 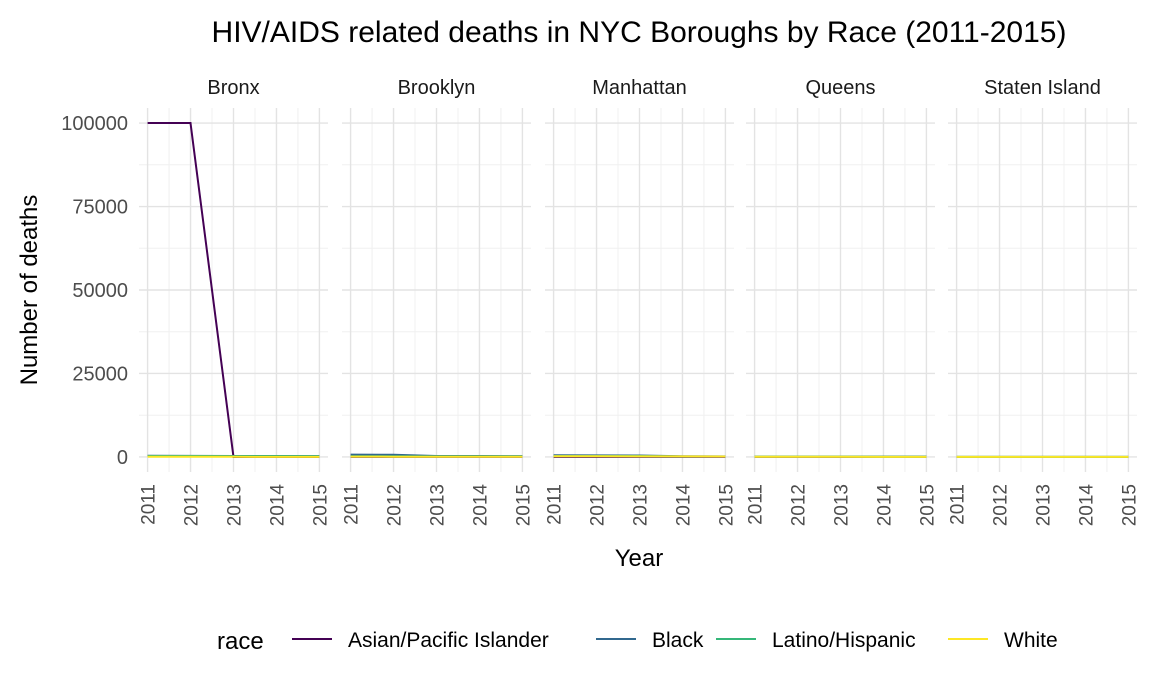 I want to click on y-axis: 0 25000 50000 75000 100000, so click(x=94, y=291).